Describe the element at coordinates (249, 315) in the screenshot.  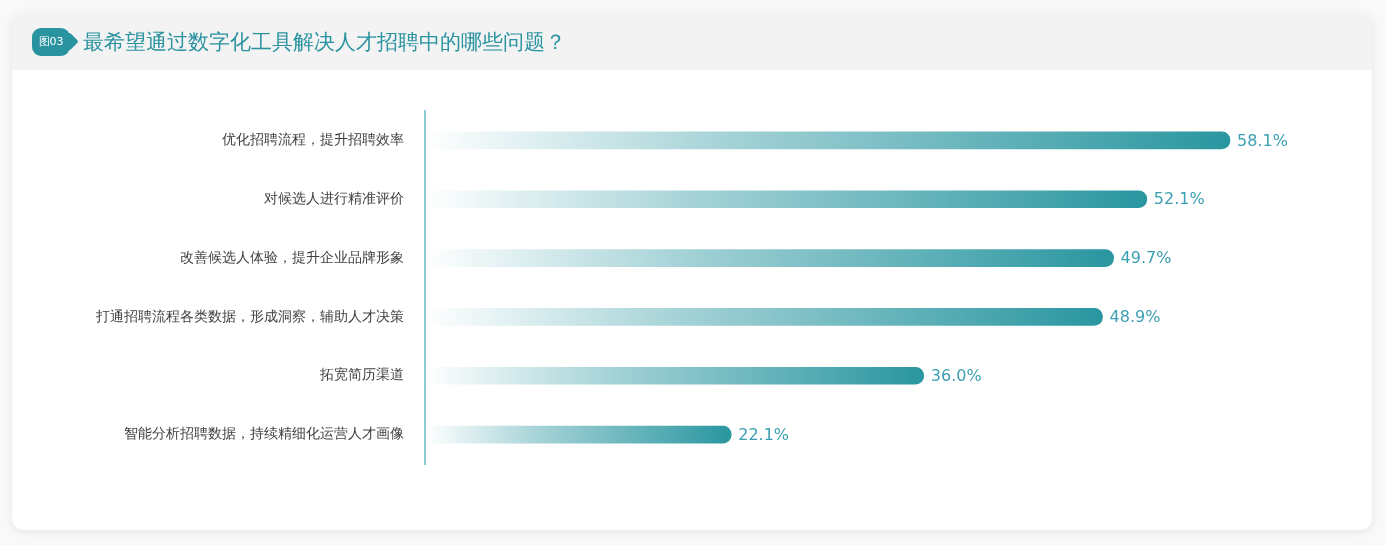
I see `y-tick-label: 打通招聘流程各类数据，形成洞察，辅助人才决策` at that location.